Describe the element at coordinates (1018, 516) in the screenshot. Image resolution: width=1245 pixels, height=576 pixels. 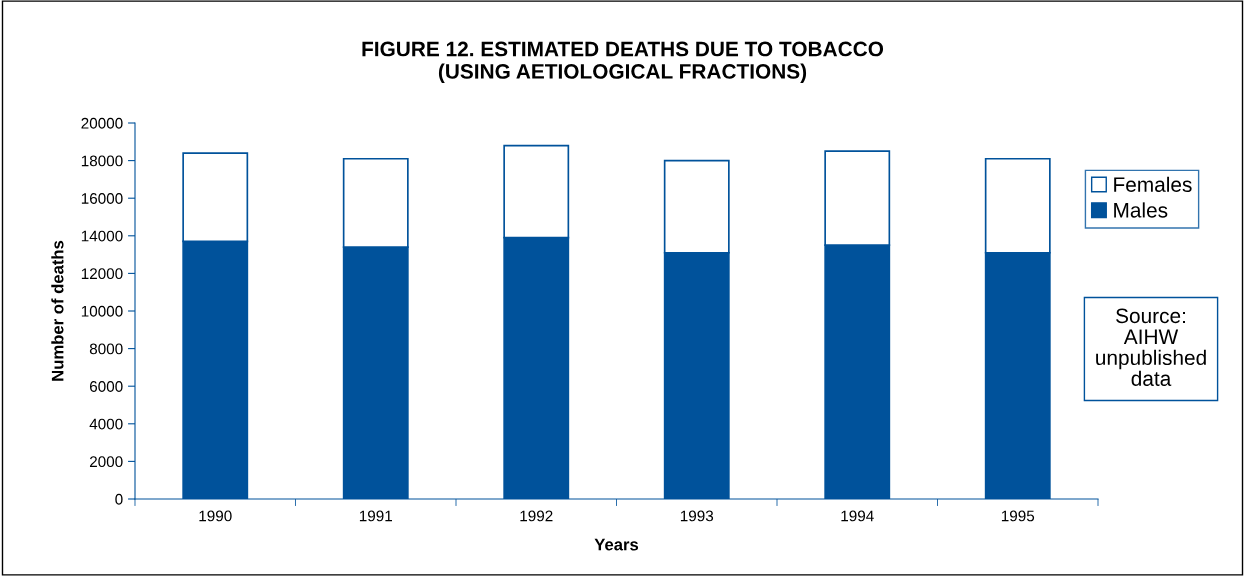
I see `x-tick-label: 1995` at that location.